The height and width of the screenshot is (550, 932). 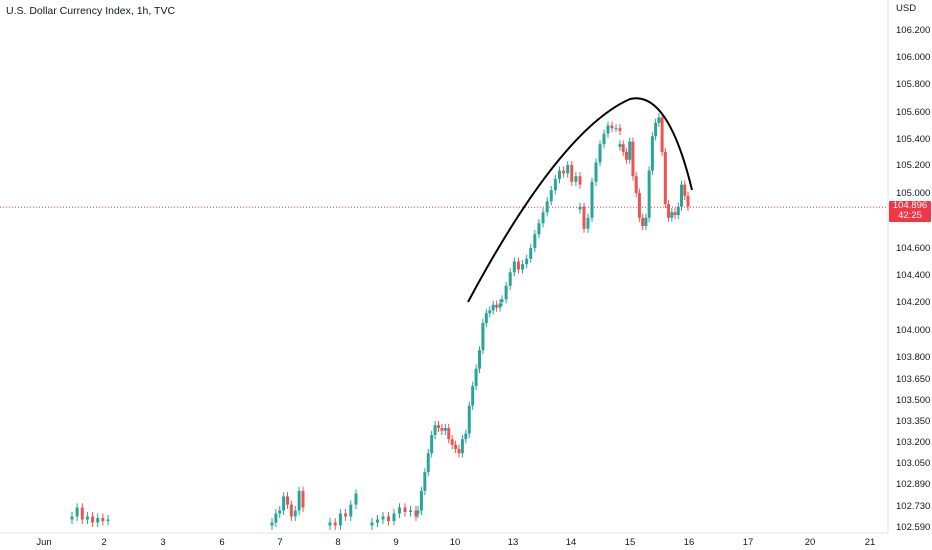 I want to click on last-price-tag: 104.896 42:25, so click(x=910, y=211).